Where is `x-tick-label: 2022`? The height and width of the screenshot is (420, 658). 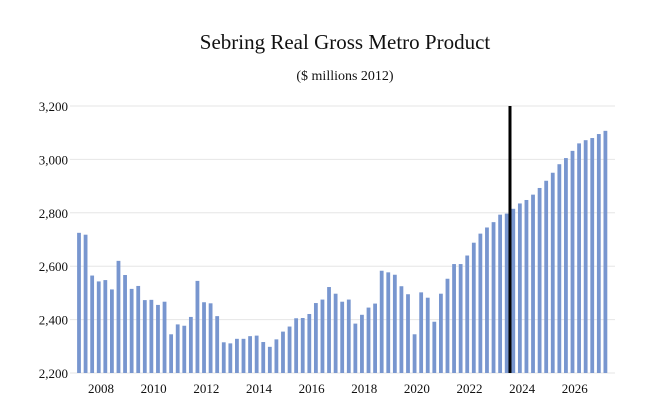
x-tick-label: 2022 is located at coordinates (470, 388).